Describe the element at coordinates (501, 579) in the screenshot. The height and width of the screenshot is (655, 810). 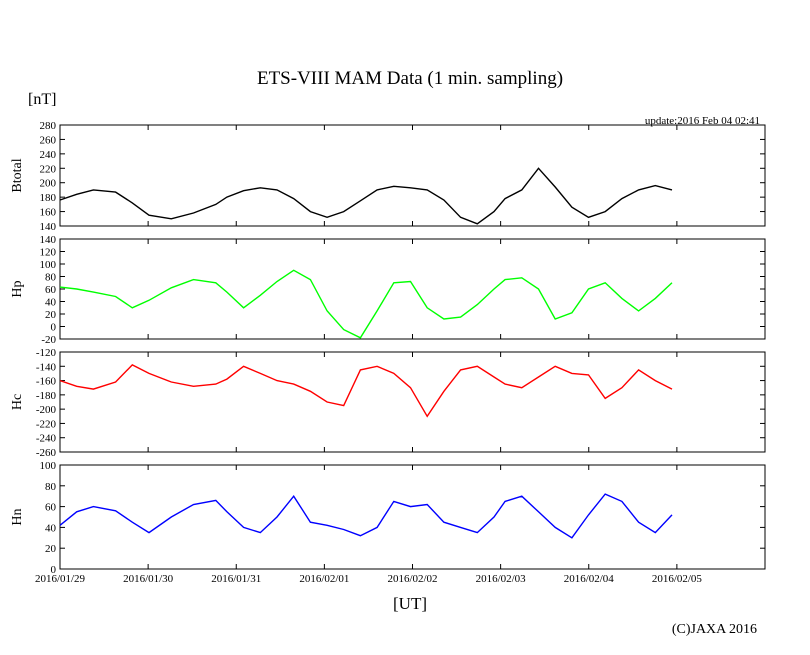
I see `x-tick-label: 2016/02/03` at that location.